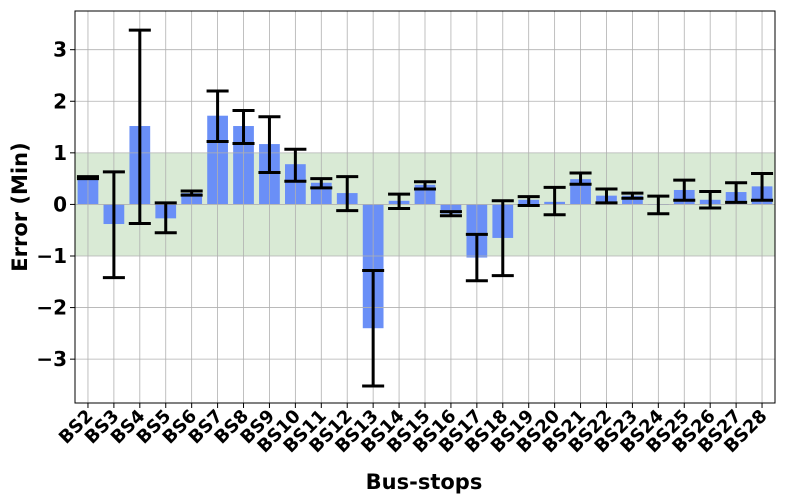 This screenshot has width=792, height=504. Describe the element at coordinates (60, 101) in the screenshot. I see `y-tick-label: 2` at that location.